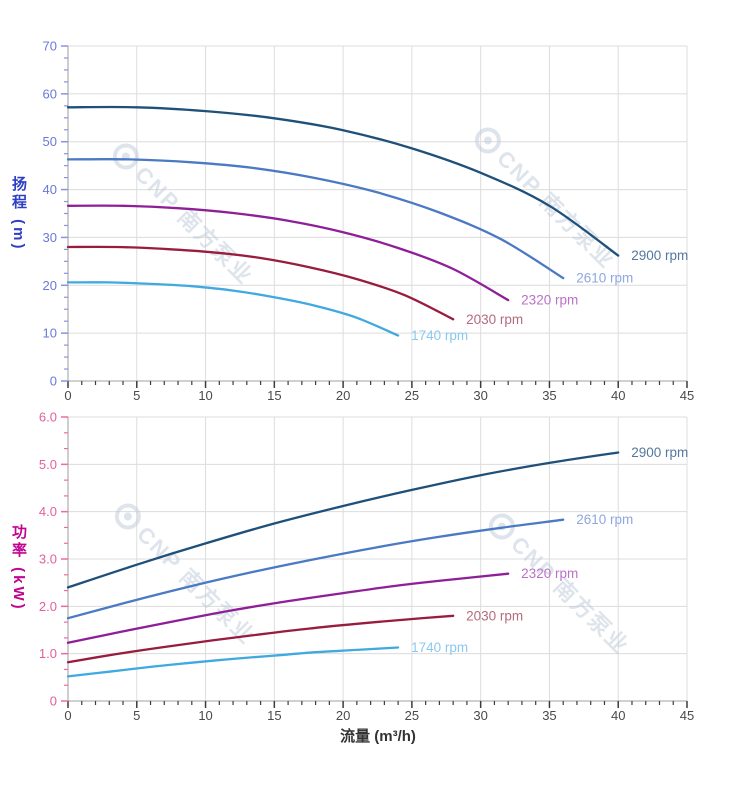  Describe the element at coordinates (50, 237) in the screenshot. I see `y-tick-label: 30` at that location.